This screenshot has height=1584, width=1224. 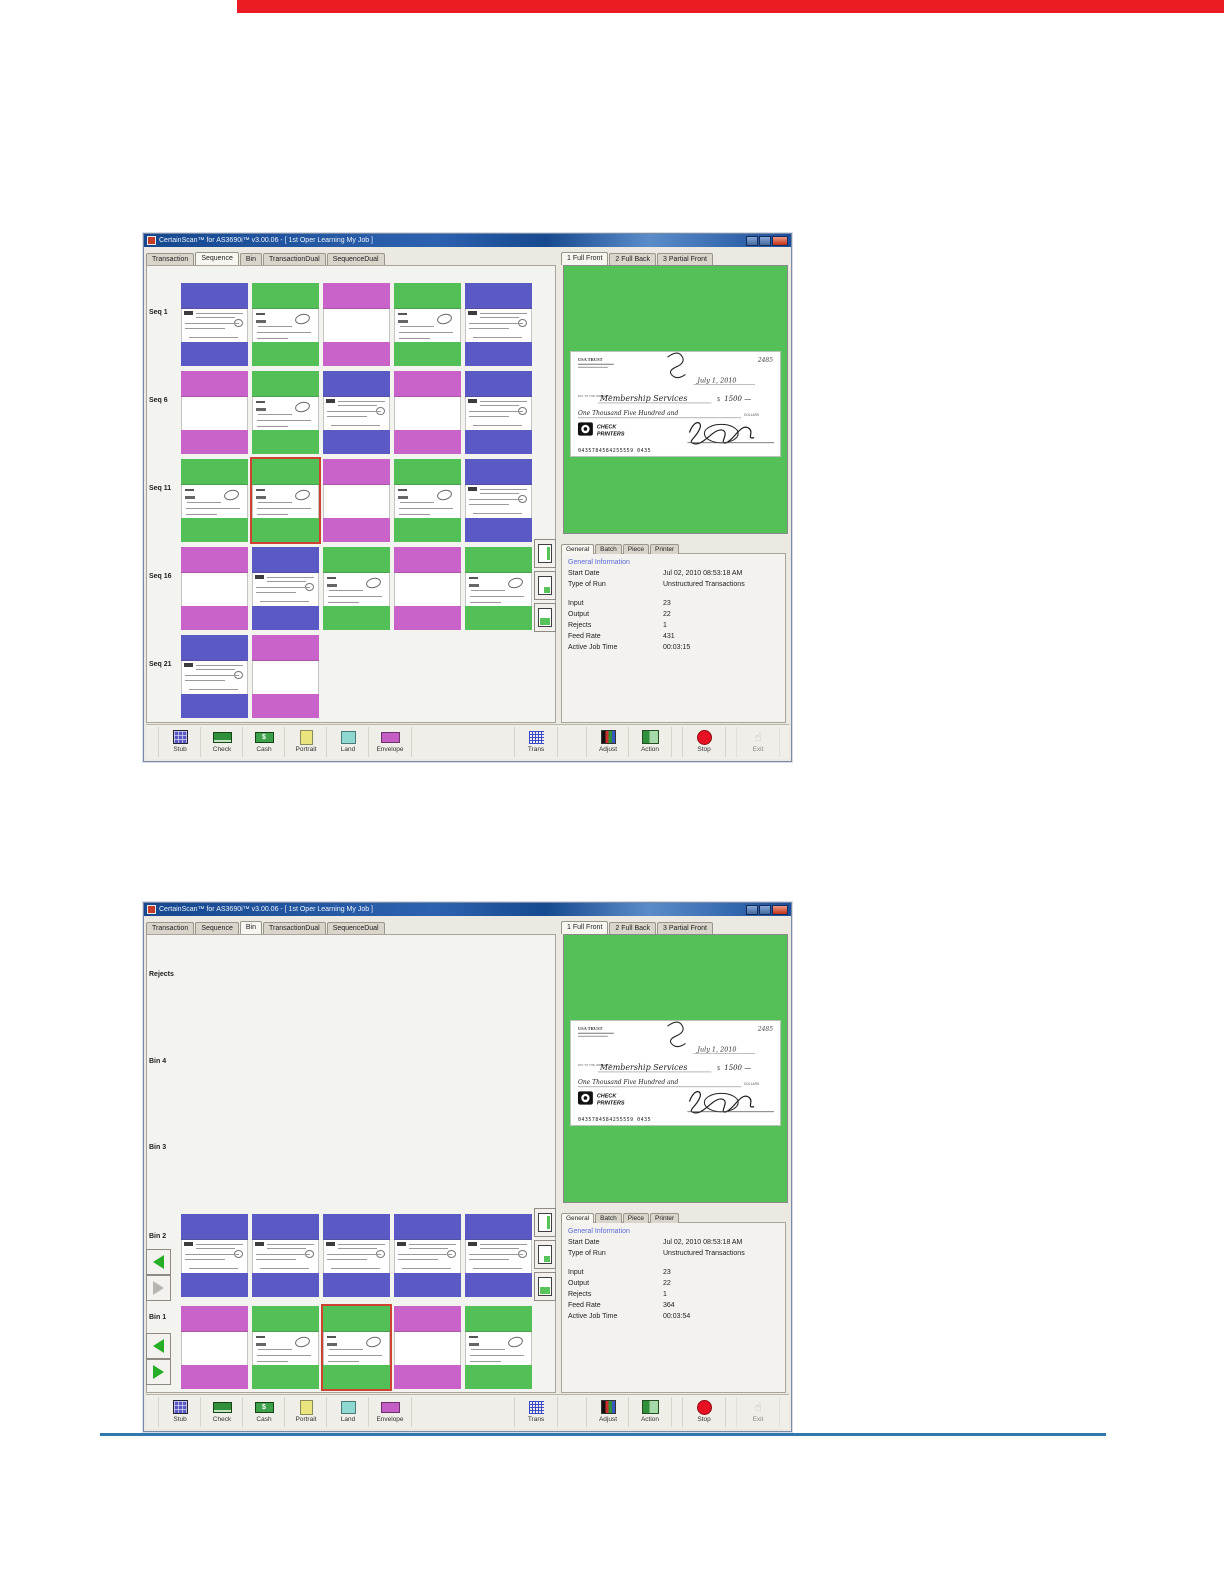 I want to click on tile-document-stub, so click(x=285, y=1256).